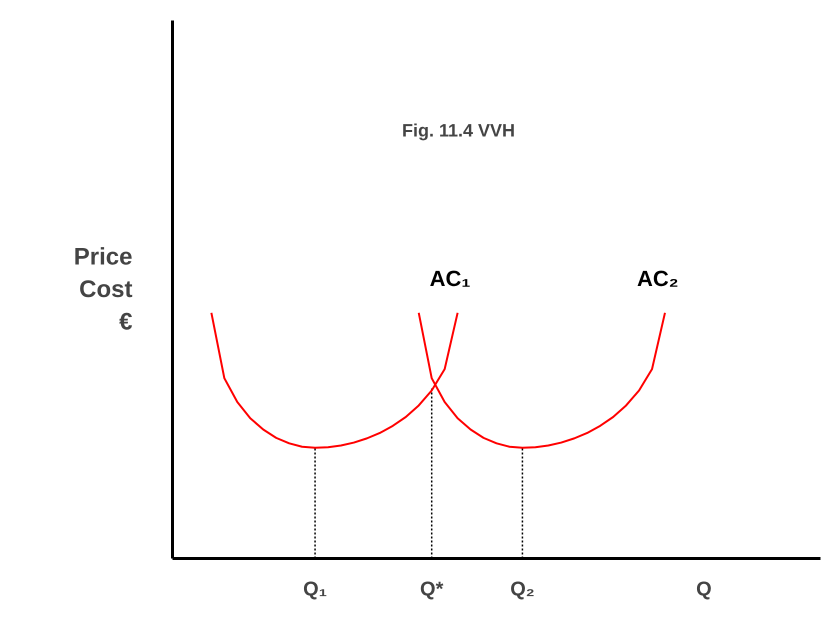  I want to click on y-axis-title: Price Cost €, so click(103, 290).